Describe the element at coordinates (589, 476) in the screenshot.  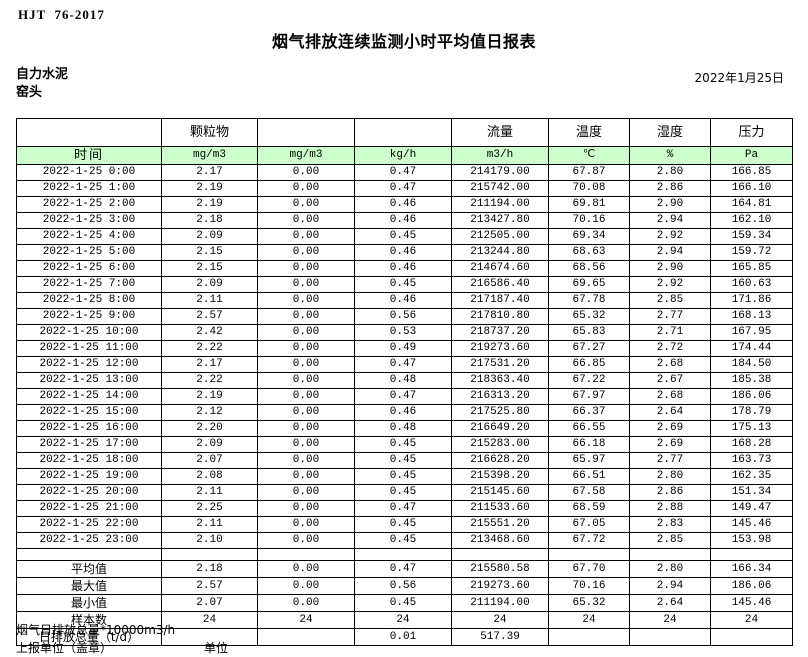
I see `cell-value: 66.51` at that location.